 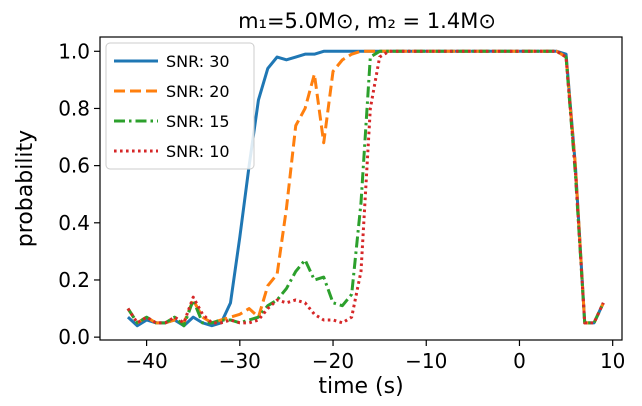 What do you see at coordinates (367, 21) in the screenshot?
I see `chart-title: m₁=5.0M⊙, m₂ = 1.4M⊙` at bounding box center [367, 21].